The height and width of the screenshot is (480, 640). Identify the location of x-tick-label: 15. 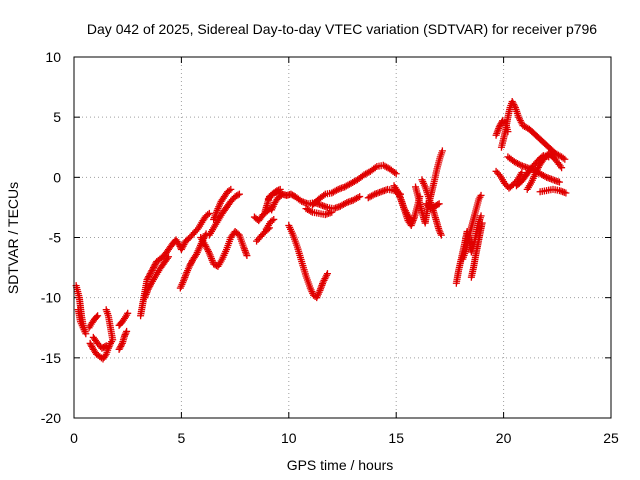
(396, 438).